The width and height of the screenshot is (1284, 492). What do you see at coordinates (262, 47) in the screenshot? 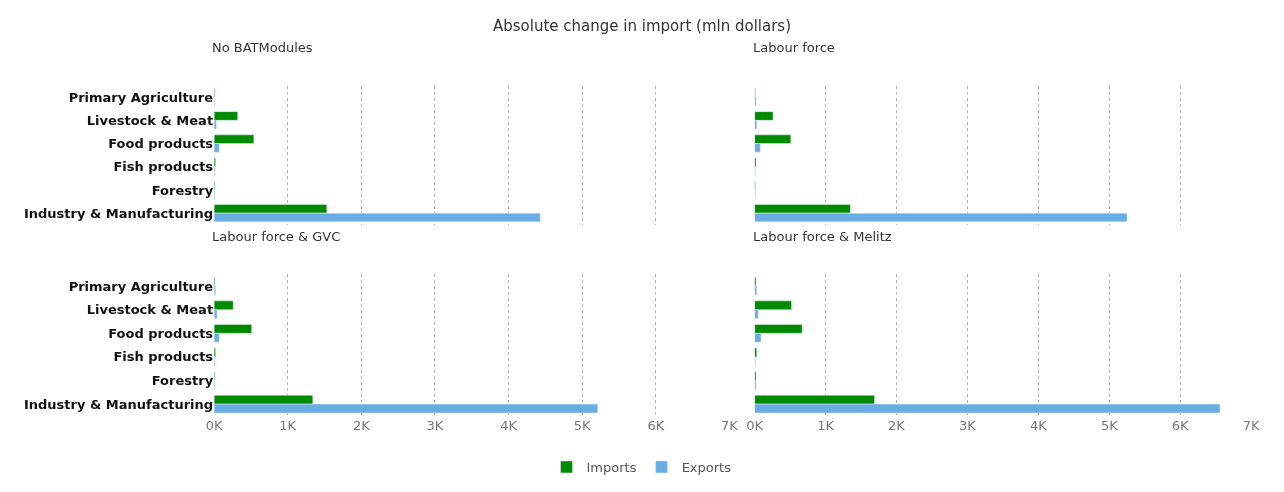
I see `chart-title: No BATModules` at bounding box center [262, 47].